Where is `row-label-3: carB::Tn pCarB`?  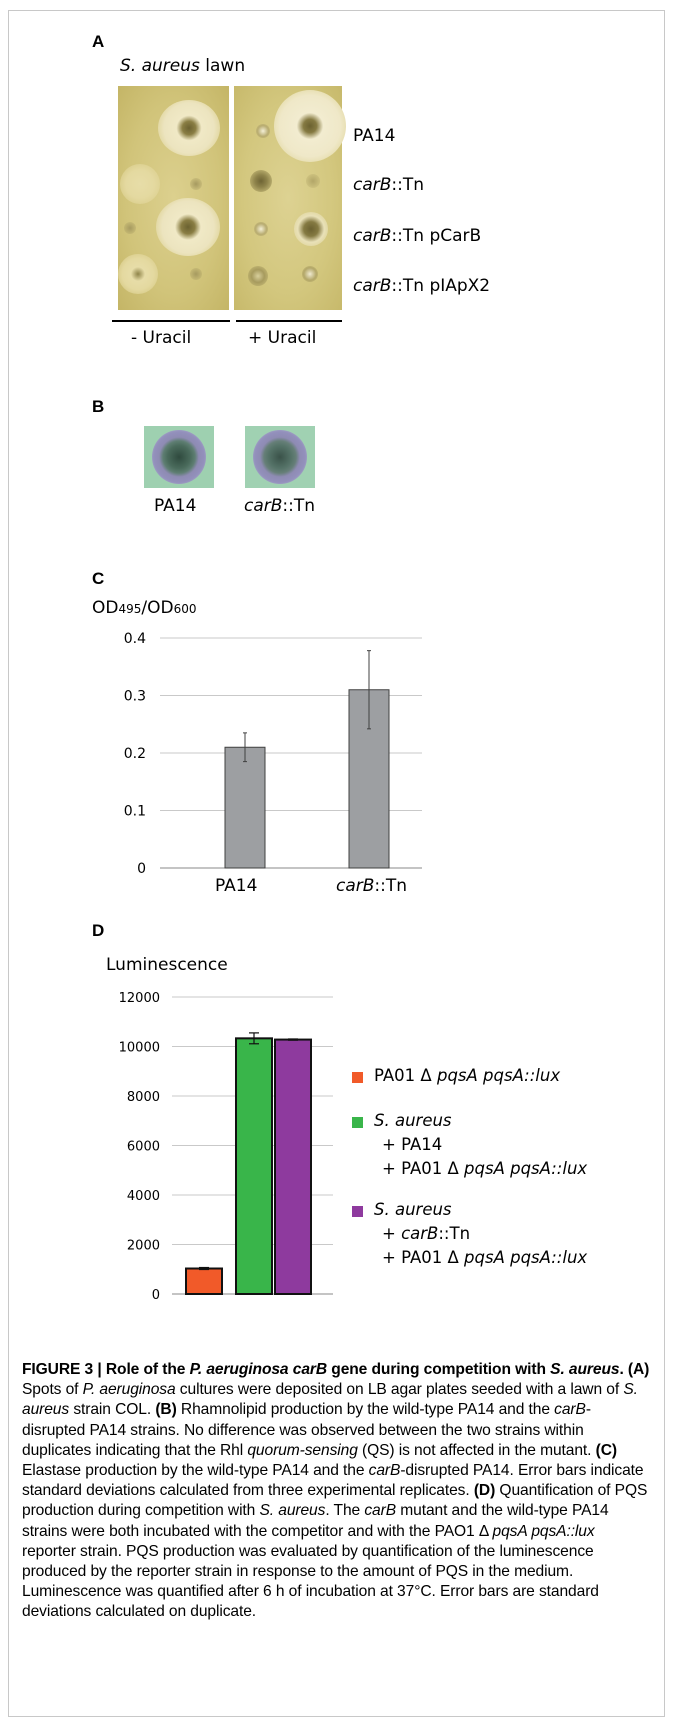 row-label-3: carB::Tn pCarB is located at coordinates (417, 236).